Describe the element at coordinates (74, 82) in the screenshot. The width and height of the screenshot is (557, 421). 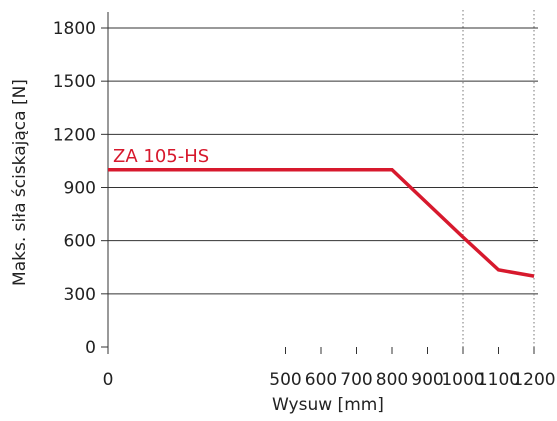
I see `y-tick-label: 1500` at that location.